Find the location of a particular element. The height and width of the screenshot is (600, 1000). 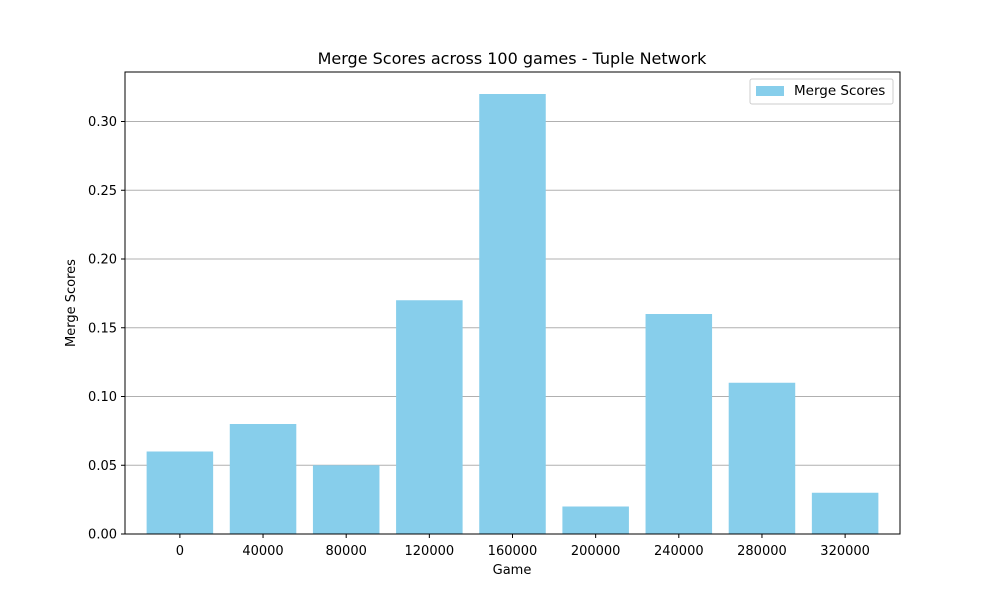

x-tick-label: 120000 is located at coordinates (430, 551).